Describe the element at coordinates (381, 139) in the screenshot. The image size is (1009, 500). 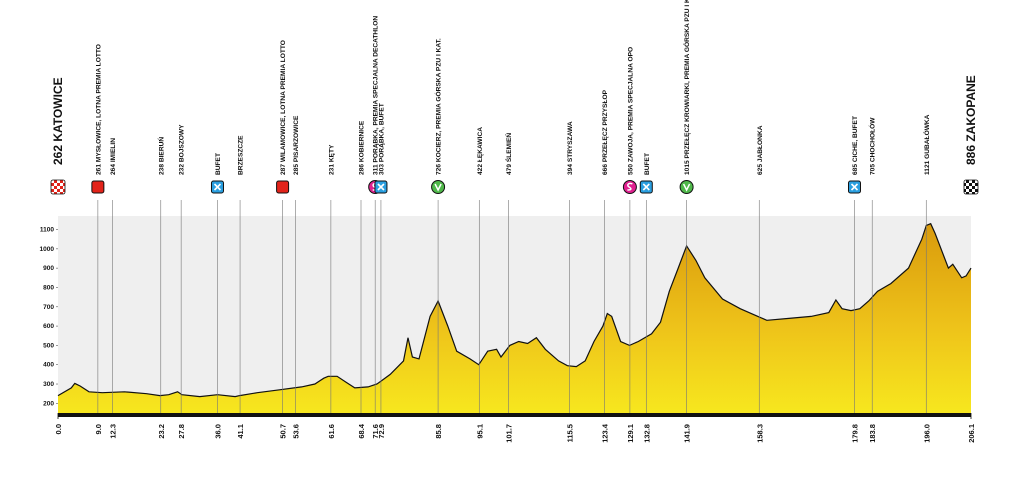
I see `waypoint-label: 303 PORĄBKA, BUFET` at that location.